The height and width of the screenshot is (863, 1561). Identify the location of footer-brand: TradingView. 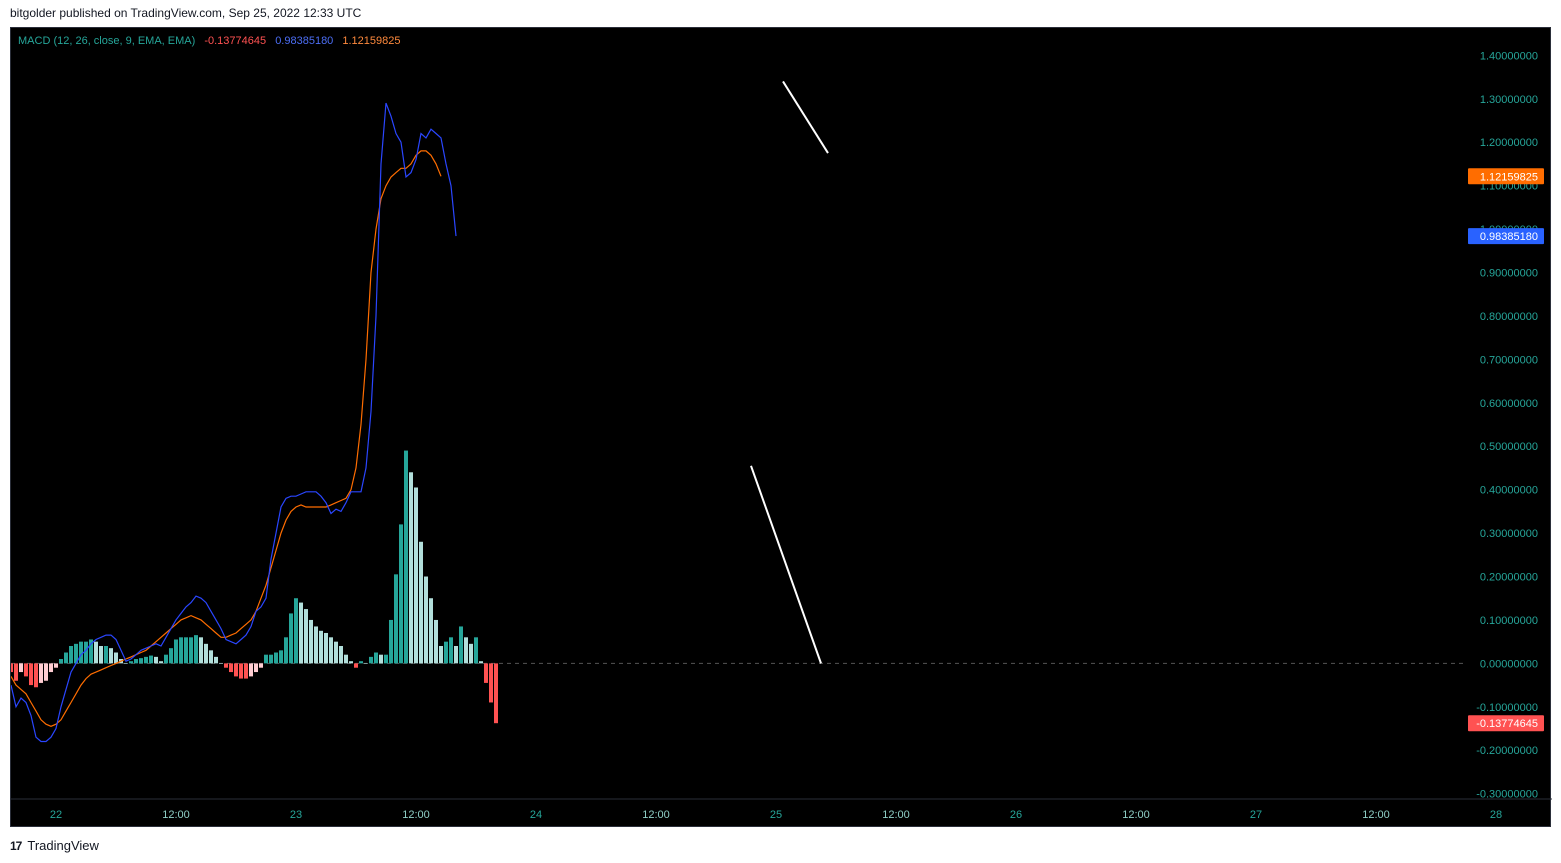
(63, 845).